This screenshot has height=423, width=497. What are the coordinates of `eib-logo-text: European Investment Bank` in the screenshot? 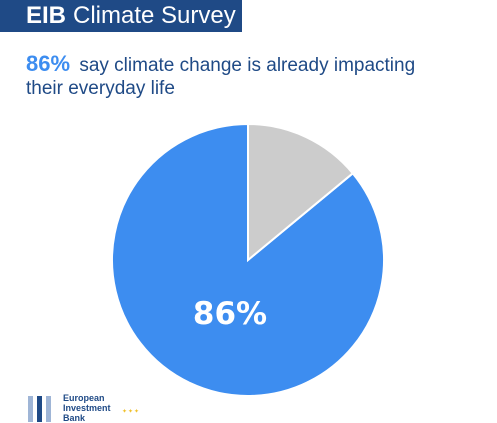 It's located at (87, 408).